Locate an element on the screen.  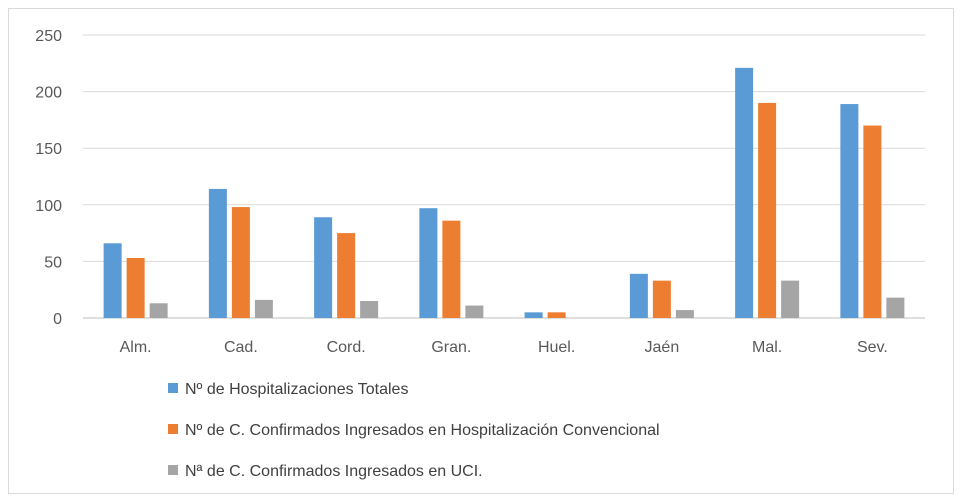
y-tick-label: 200 is located at coordinates (48, 93).